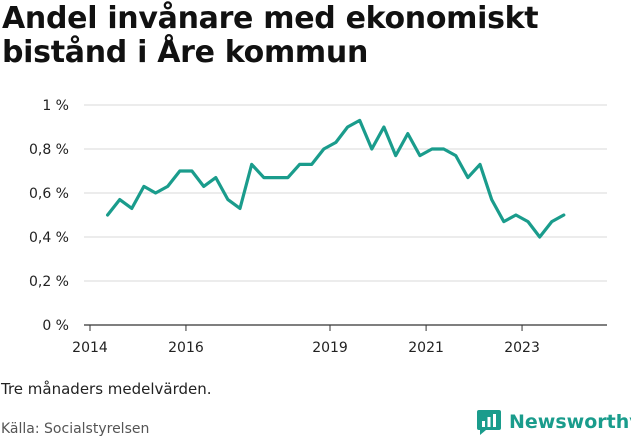 The width and height of the screenshot is (631, 439). What do you see at coordinates (489, 422) in the screenshot?
I see `newsworthy-logo-icon` at bounding box center [489, 422].